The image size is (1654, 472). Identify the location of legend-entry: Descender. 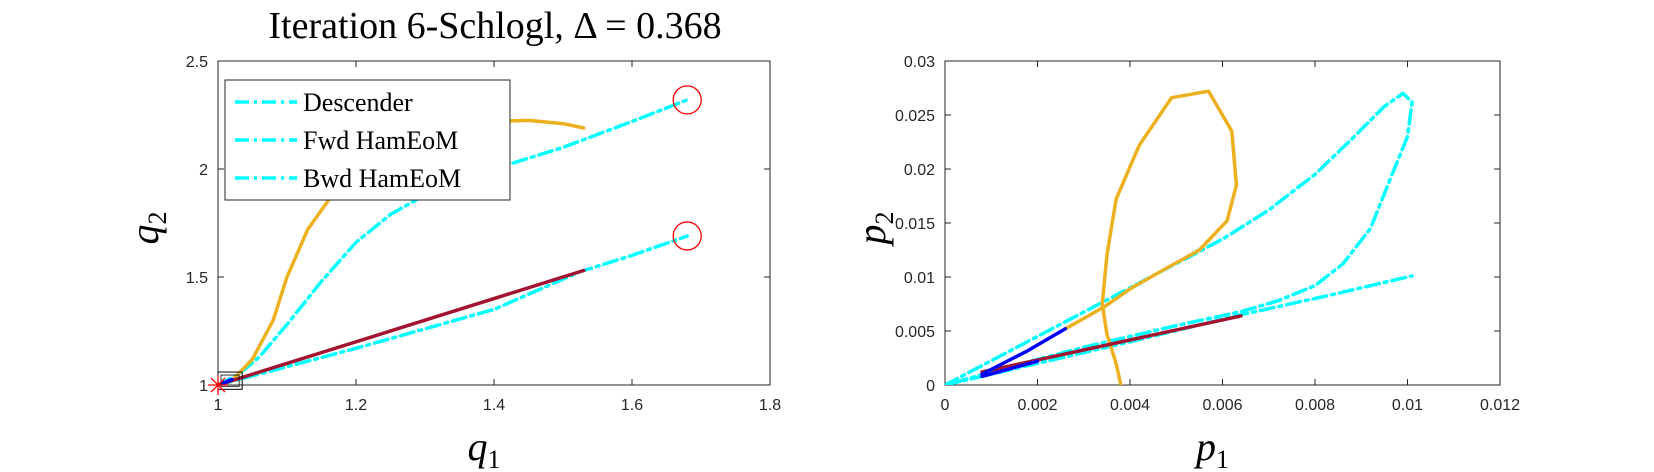
(358, 102).